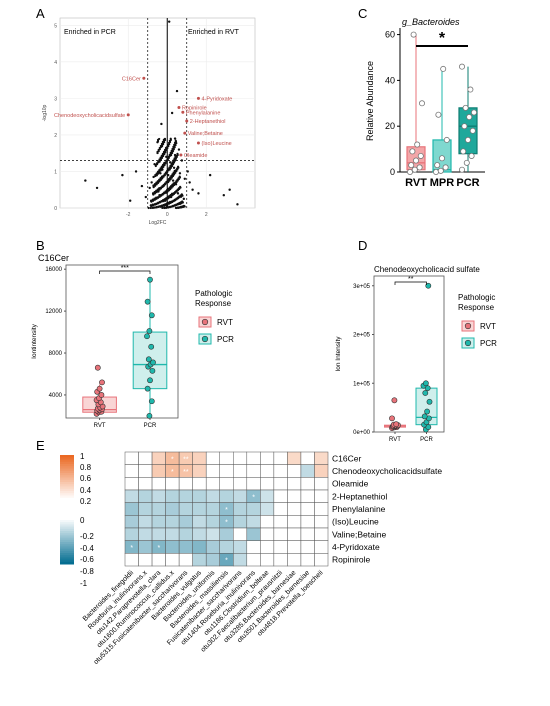  What do you see at coordinates (194, 109) in the screenshot?
I see `volcano-point-label: Ropinirole` at bounding box center [194, 109].